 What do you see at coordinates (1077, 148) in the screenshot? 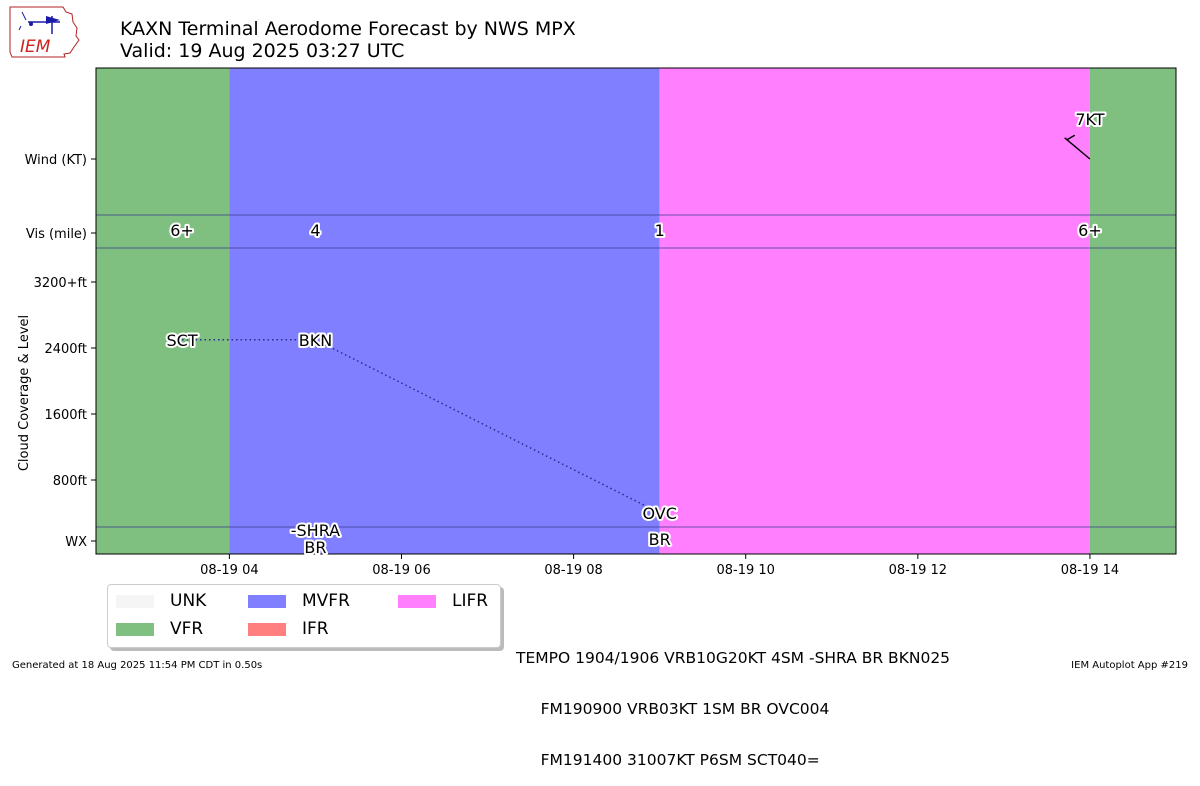
I see `wind-barb-shaft` at bounding box center [1077, 148].